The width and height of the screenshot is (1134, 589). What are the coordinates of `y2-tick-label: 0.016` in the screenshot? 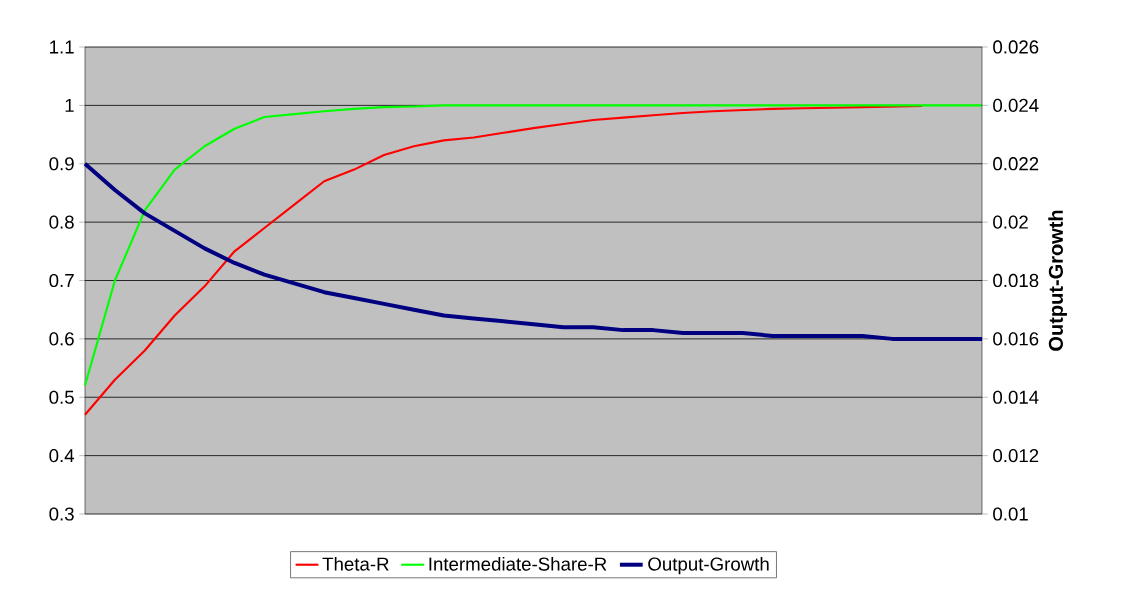 It's located at (1016, 339).